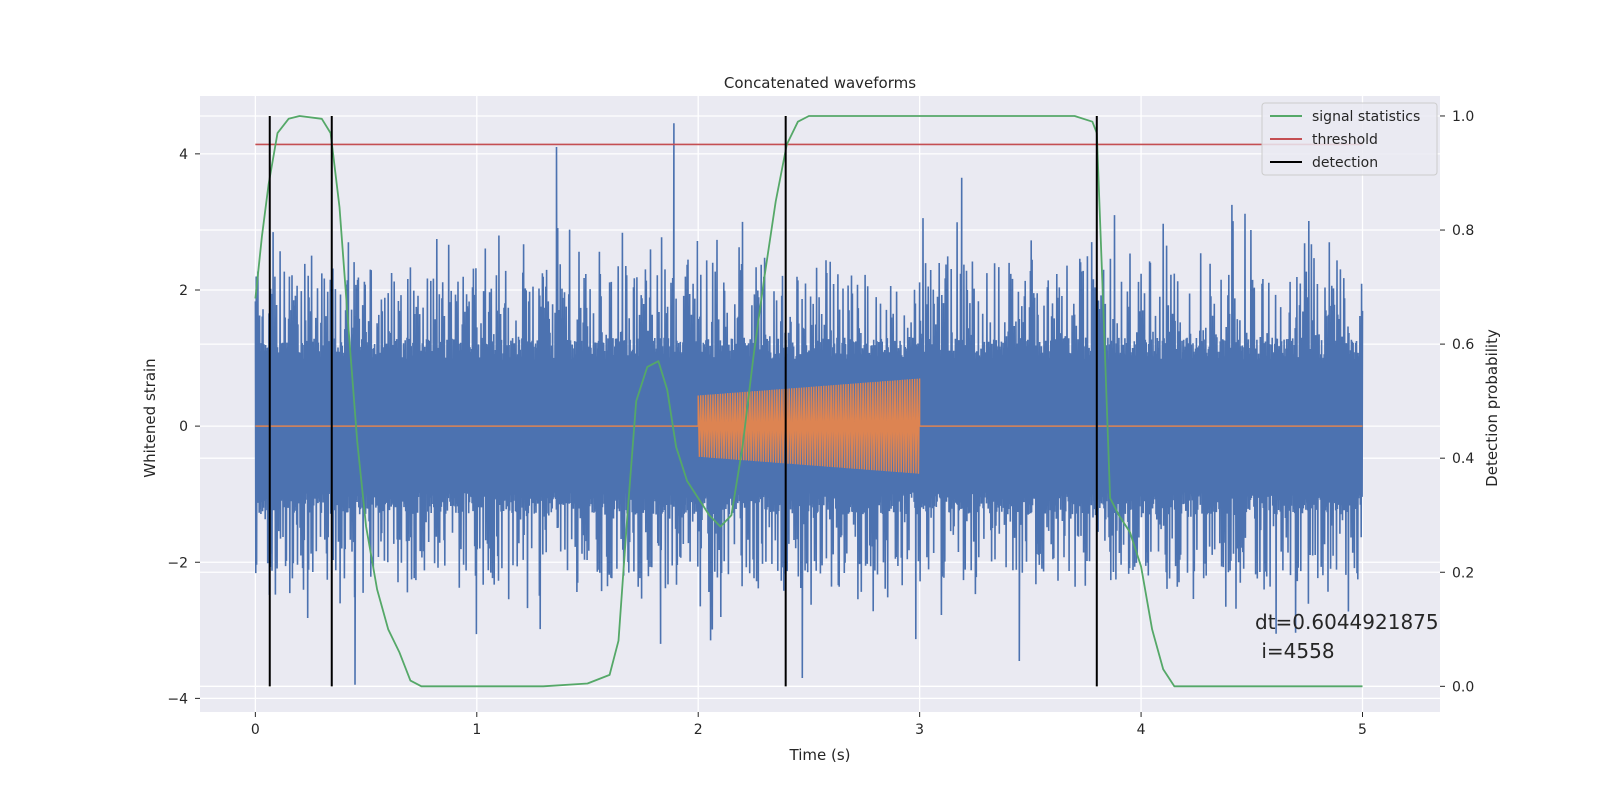  I want to click on y-tick-label: 2, so click(183, 291).